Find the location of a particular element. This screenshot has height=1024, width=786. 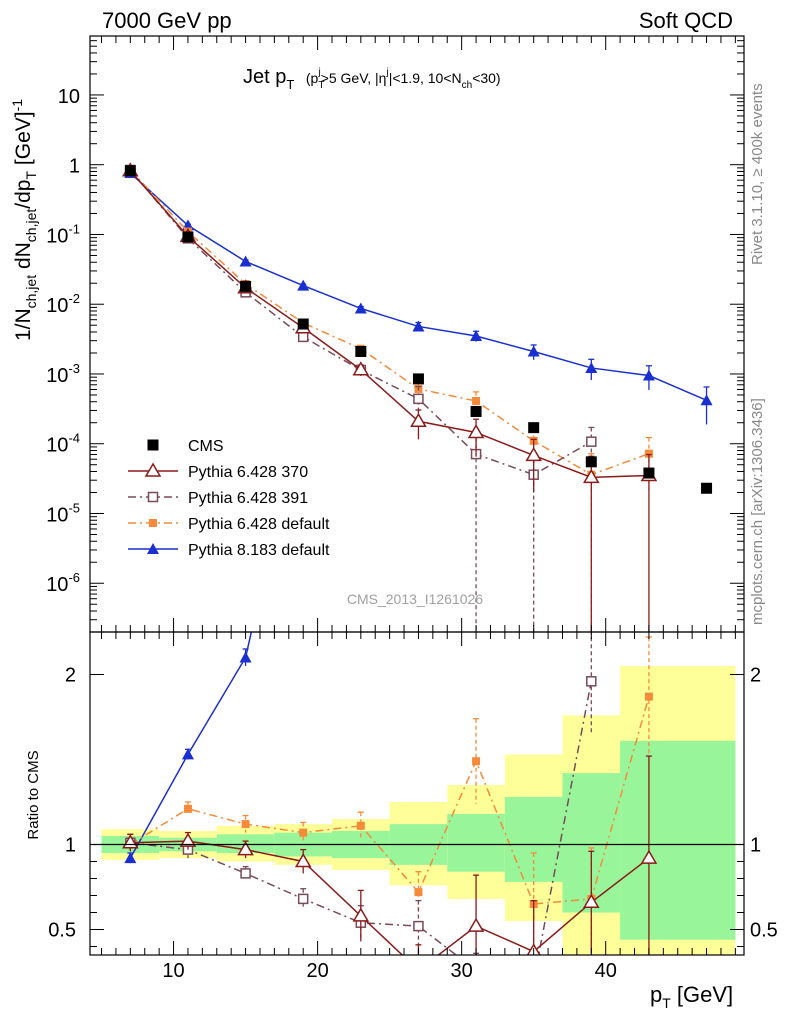

ratio-line-p8_default is located at coordinates (191, 745).